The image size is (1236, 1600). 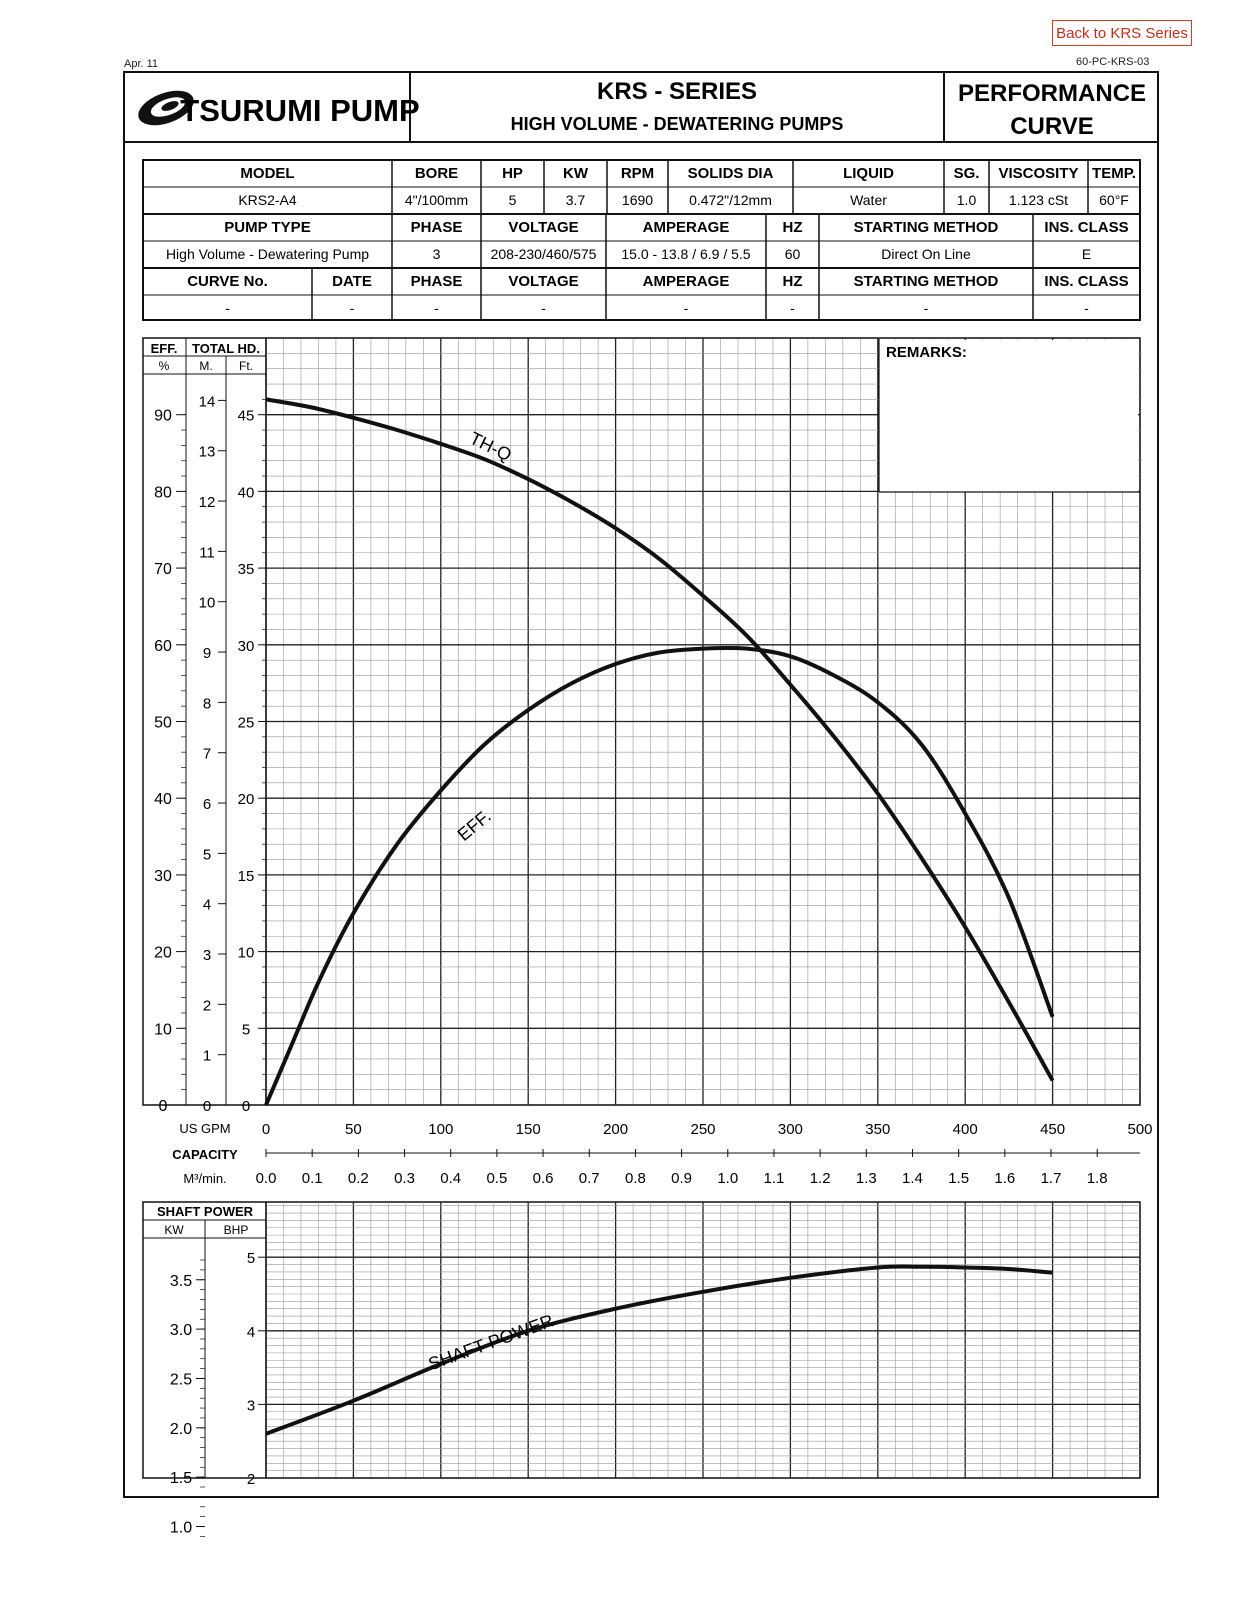 What do you see at coordinates (163, 646) in the screenshot?
I see `eff-tick-label: 60` at bounding box center [163, 646].